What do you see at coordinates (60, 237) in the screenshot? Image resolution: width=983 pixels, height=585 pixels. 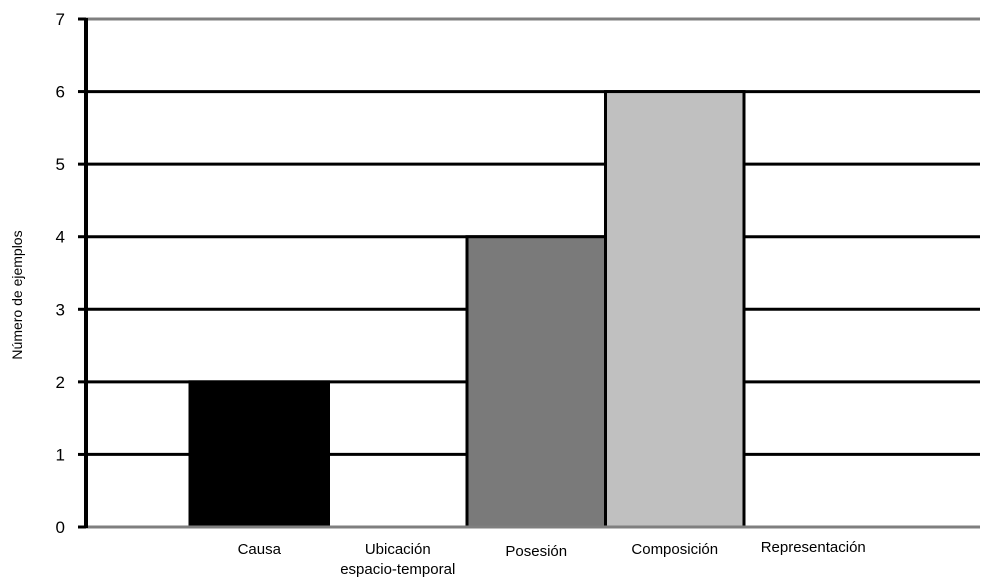 I see `y-tick-label: 4` at bounding box center [60, 237].